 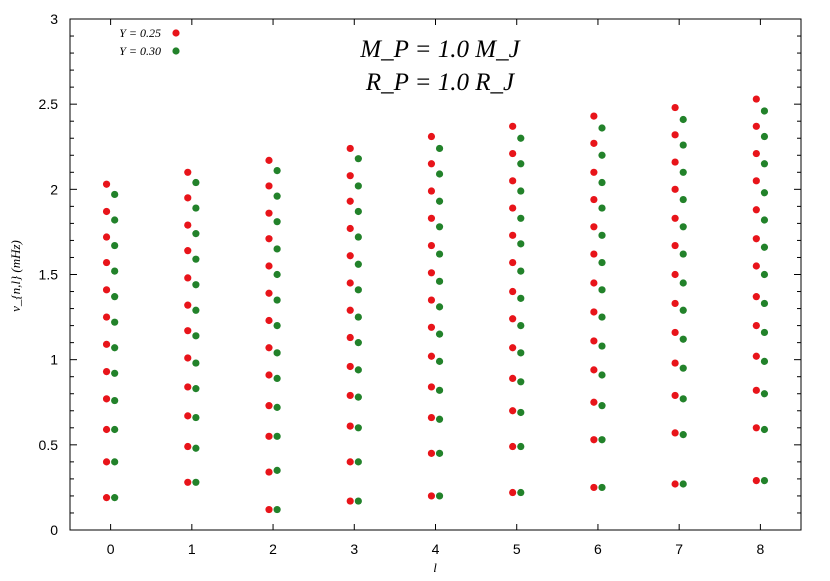 I want to click on x-tick-label: 3, so click(x=354, y=549).